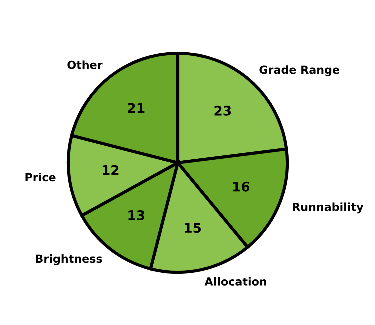 The height and width of the screenshot is (325, 375). I want to click on slice-label: Grade Range, so click(300, 71).